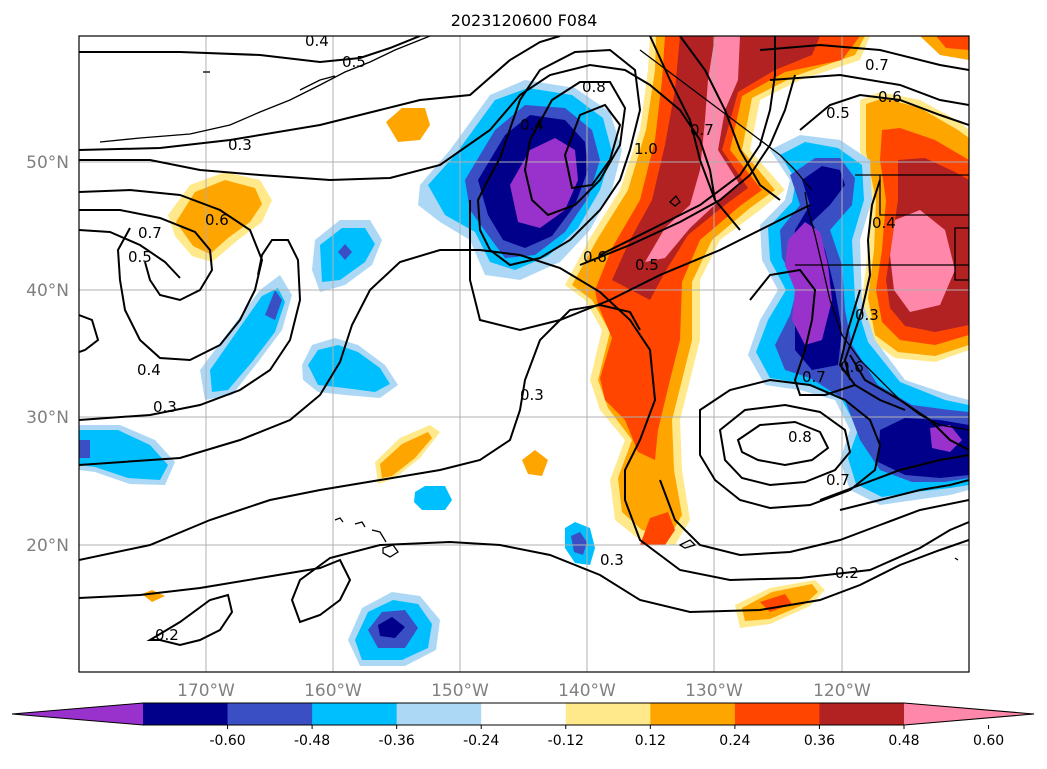  Describe the element at coordinates (714, 691) in the screenshot. I see `longitude-label: 130°W` at that location.